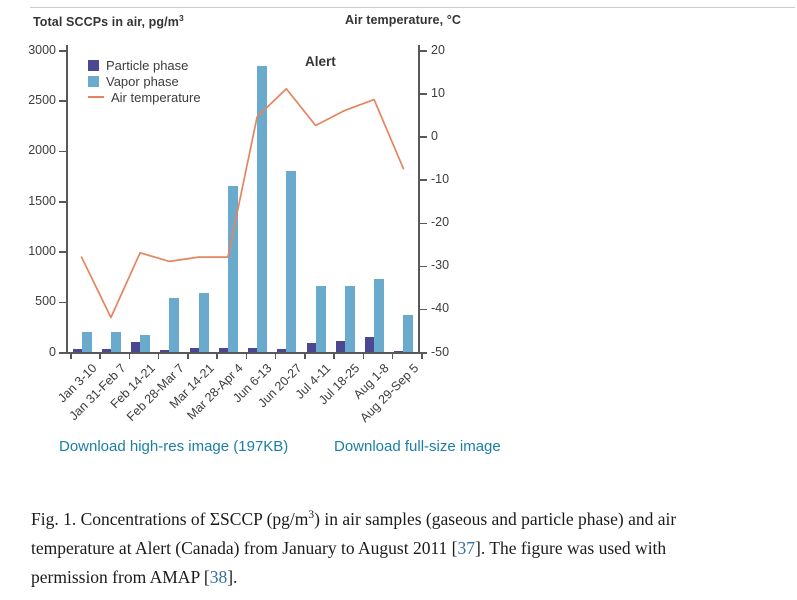 Image resolution: width=797 pixels, height=600 pixels. Describe the element at coordinates (440, 178) in the screenshot. I see `right-axis-tick-label: -10` at that location.